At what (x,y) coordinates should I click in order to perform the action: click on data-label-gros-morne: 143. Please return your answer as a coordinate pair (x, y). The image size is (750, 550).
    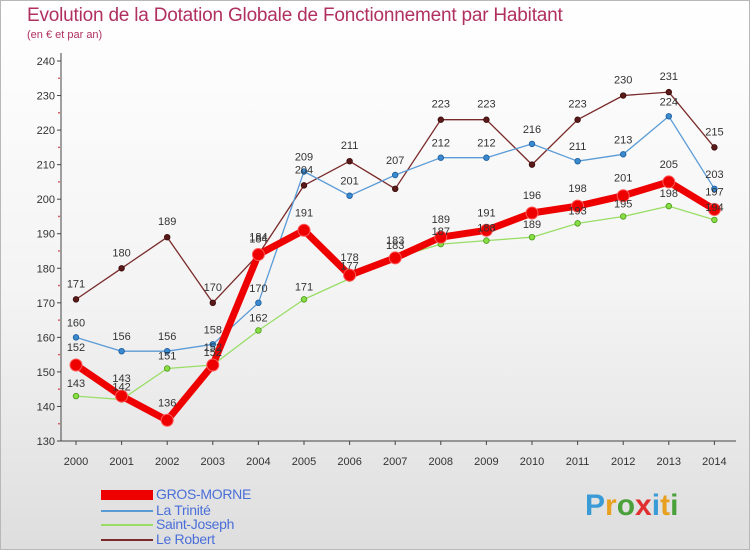
    Looking at the image, I should click on (121, 379).